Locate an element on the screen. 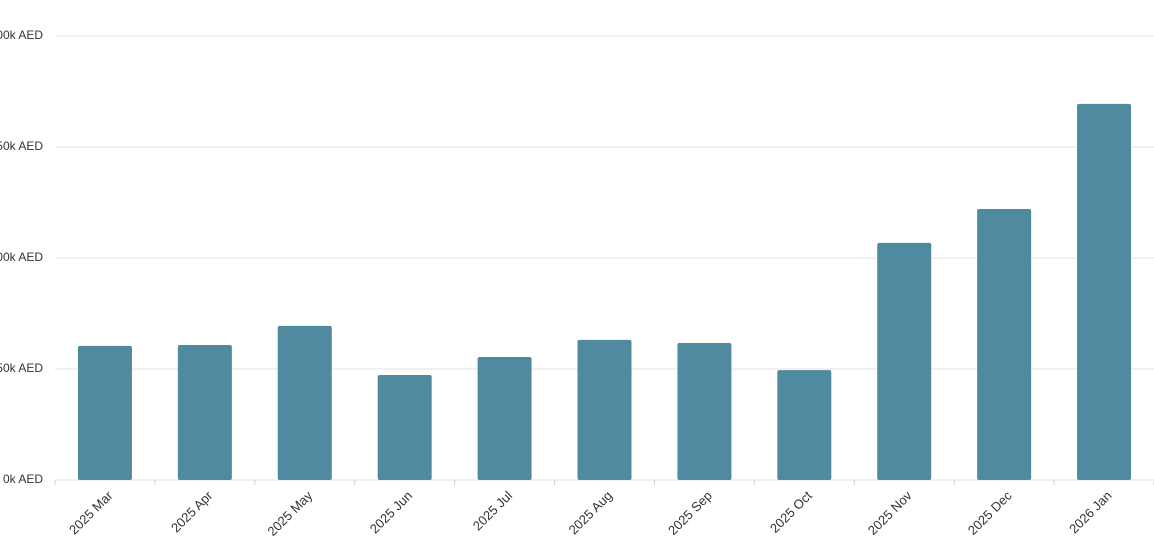 The width and height of the screenshot is (1154, 560). x-tick-label: 2025 Oct is located at coordinates (791, 512).